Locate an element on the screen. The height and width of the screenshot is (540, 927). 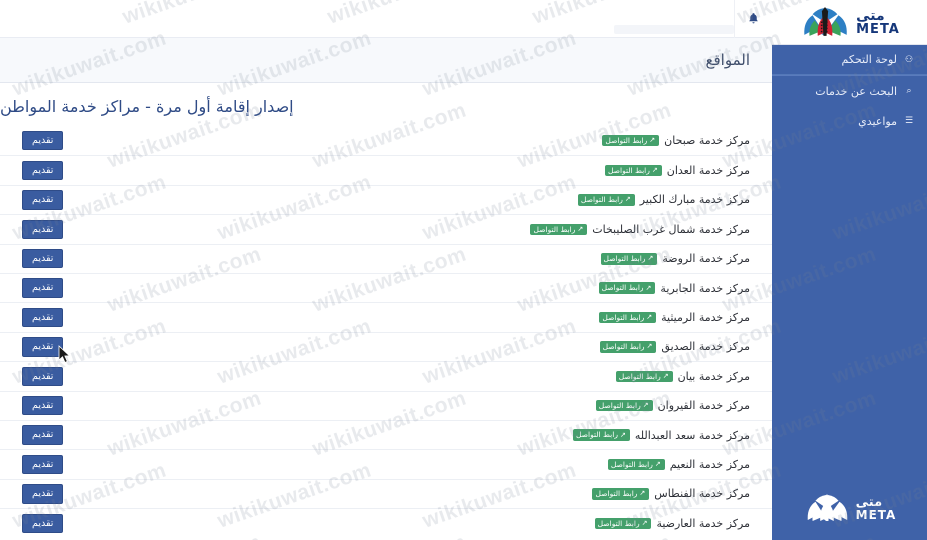
footer-logo-arabic-text: متى is located at coordinates (869, 502).